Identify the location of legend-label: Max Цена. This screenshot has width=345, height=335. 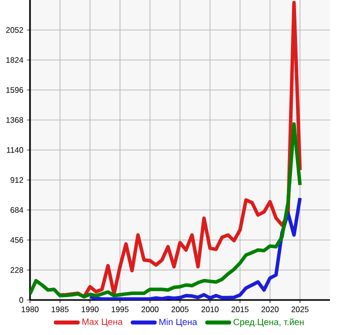
(102, 322).